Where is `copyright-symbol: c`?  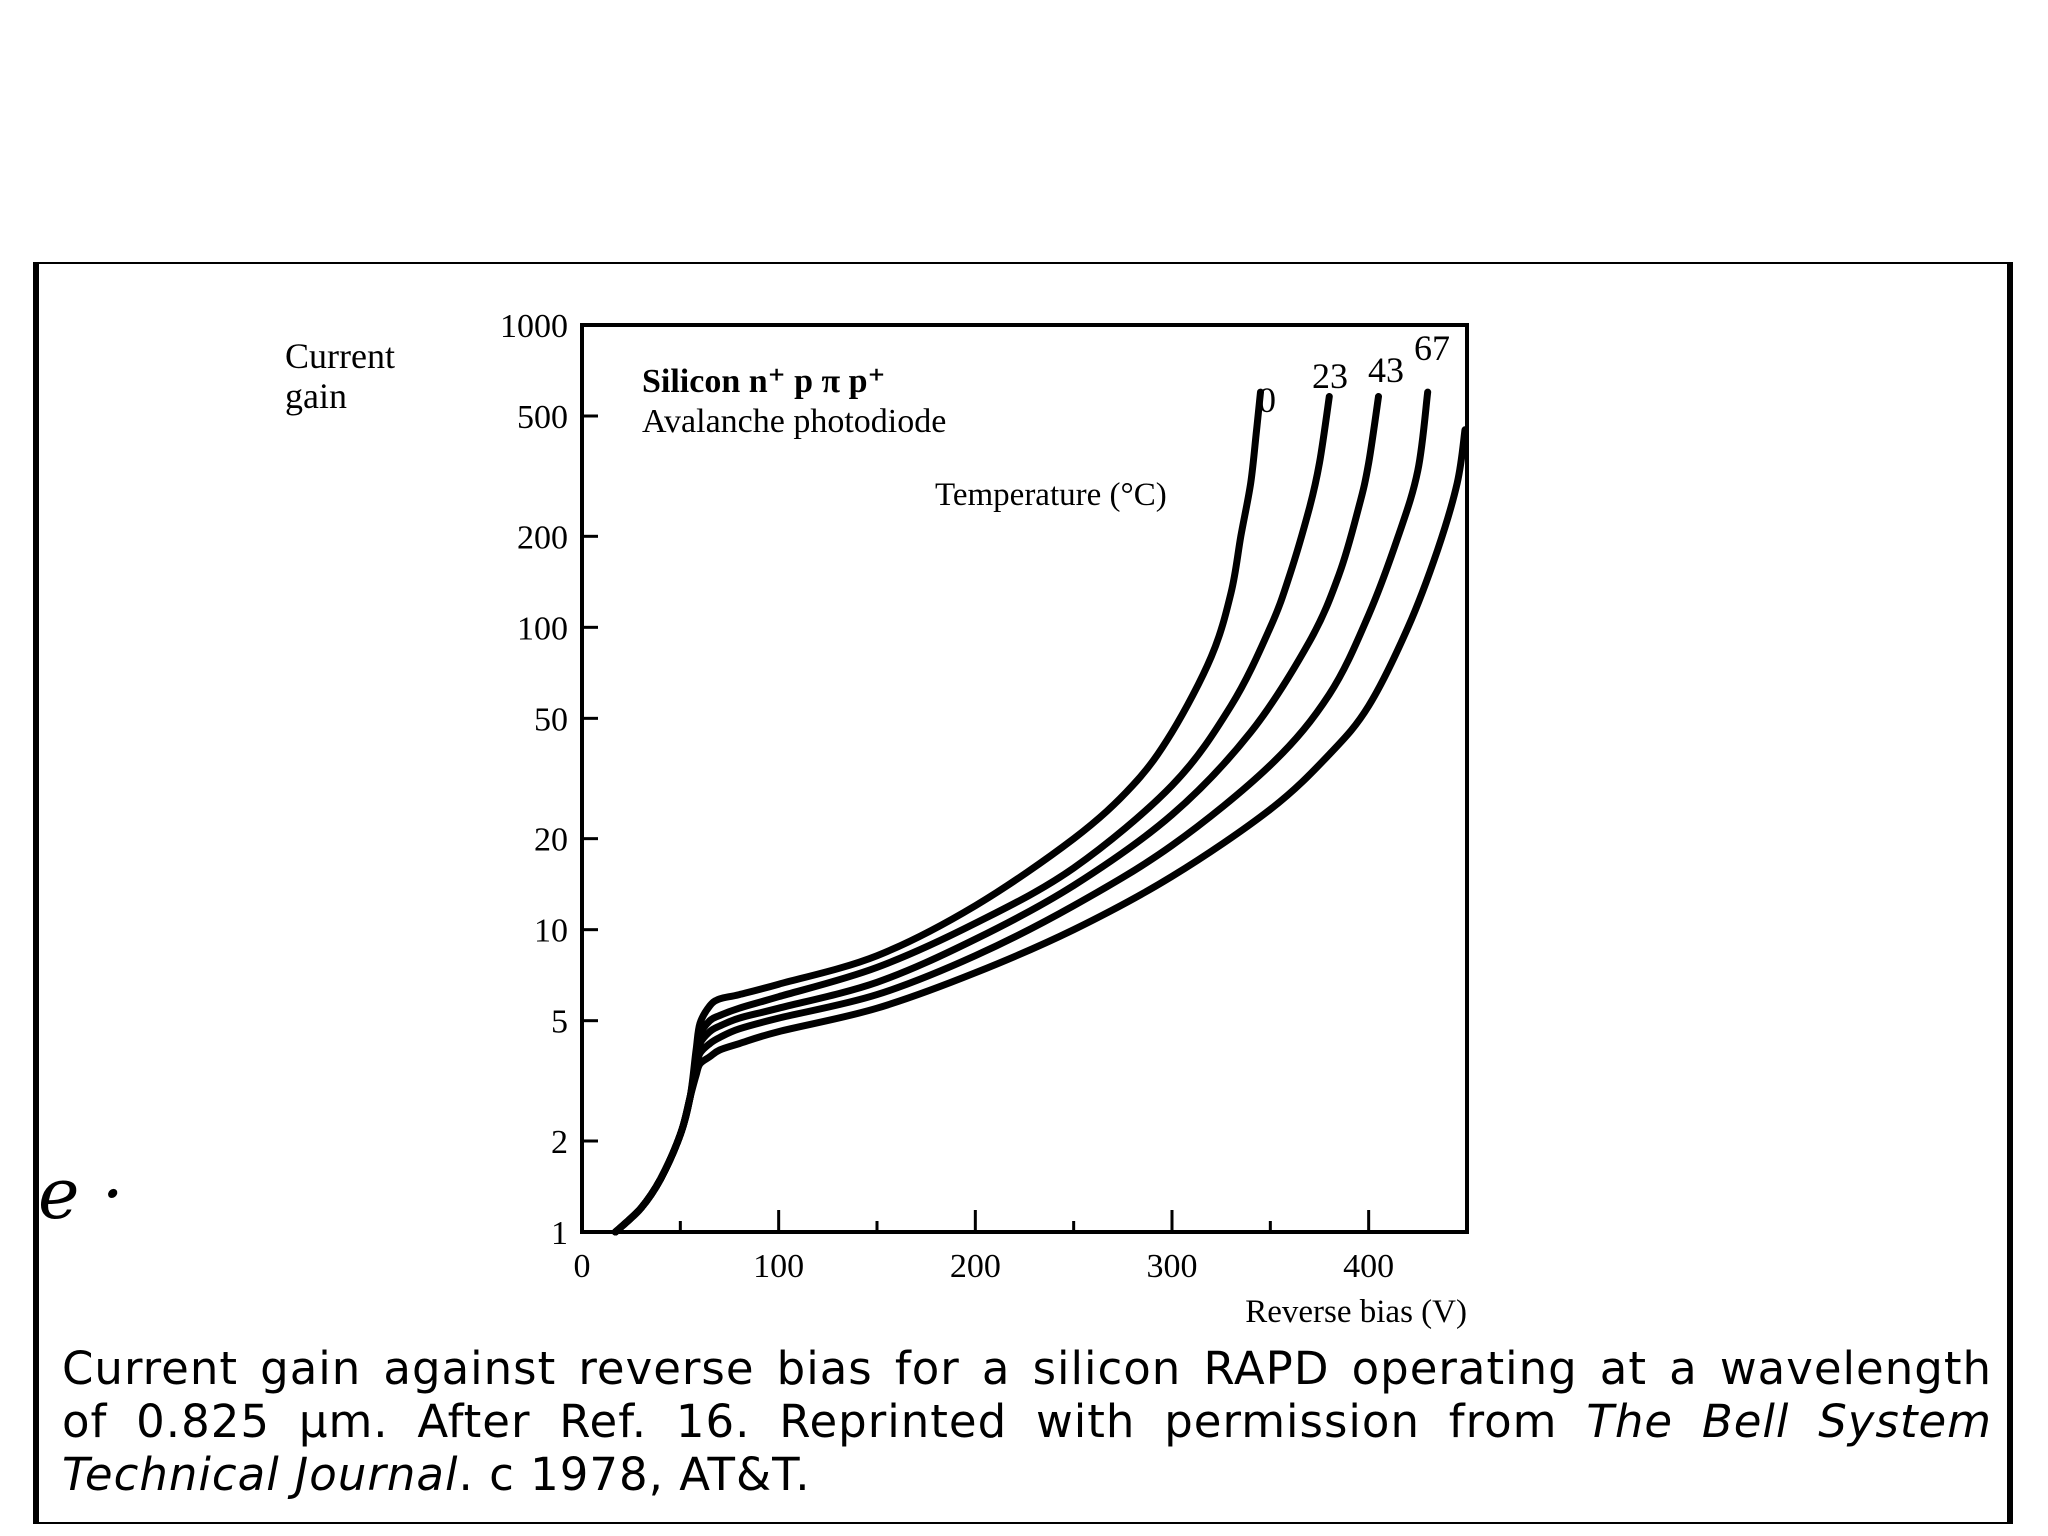
copyright-symbol: c is located at coordinates (502, 1474).